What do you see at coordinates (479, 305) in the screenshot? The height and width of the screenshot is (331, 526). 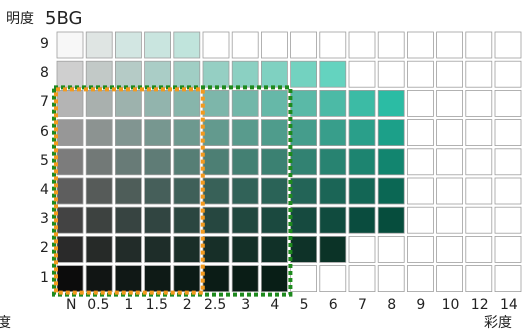 I see `chroma-tick-label: 12` at bounding box center [479, 305].